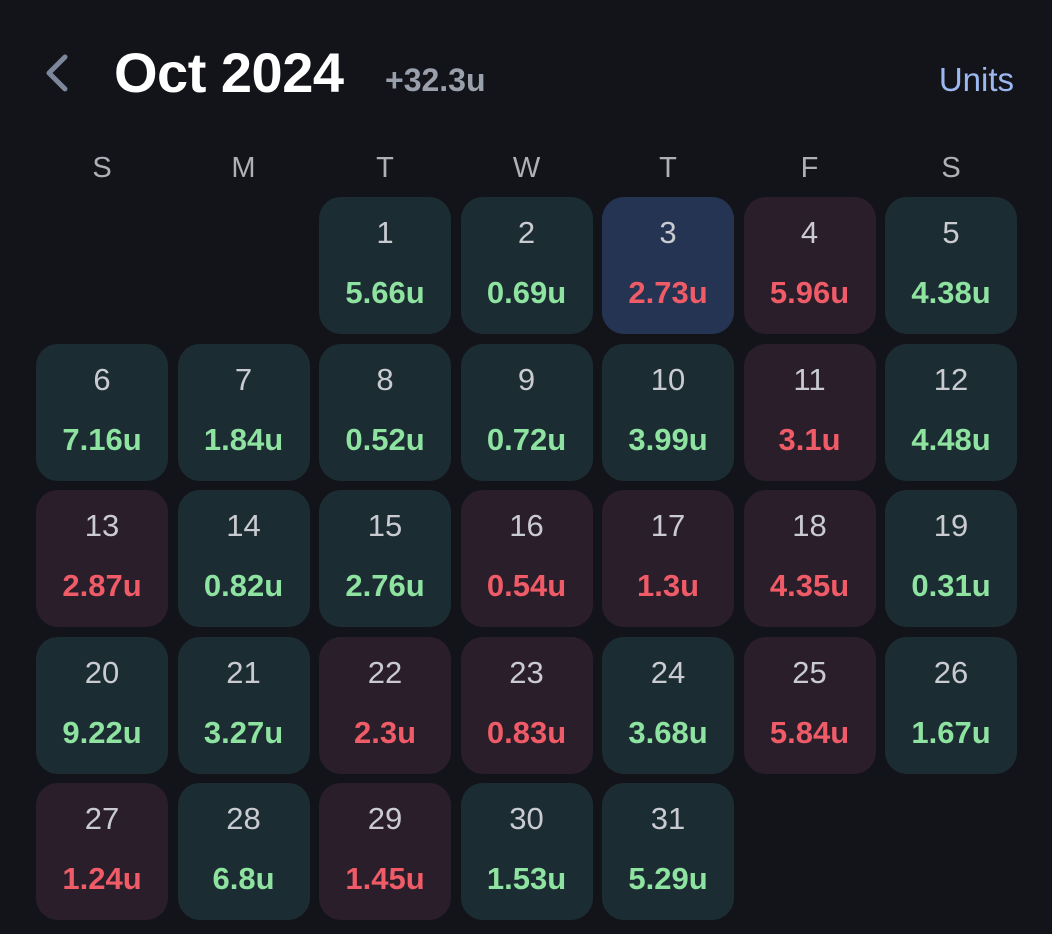 The width and height of the screenshot is (1052, 934). Describe the element at coordinates (526, 732) in the screenshot. I see `day-units-value: 0.83u` at that location.